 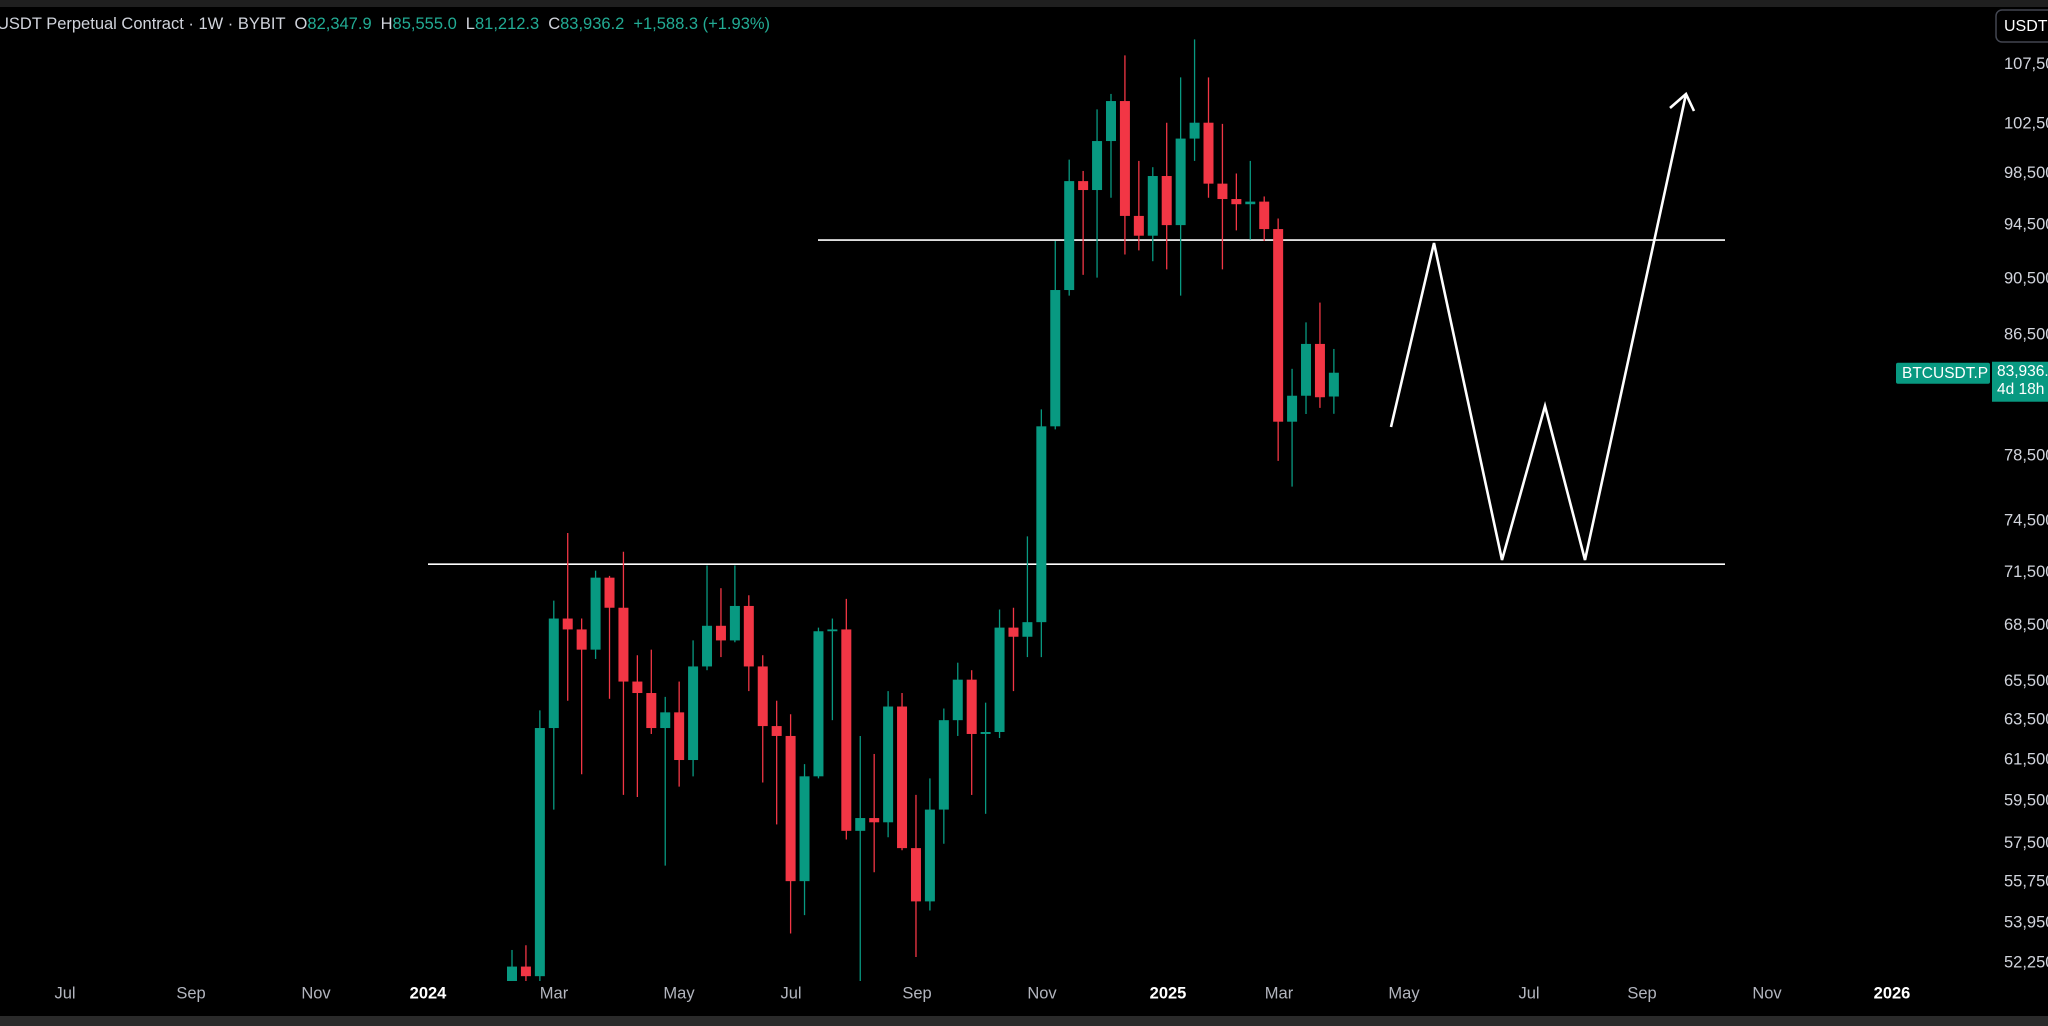 What do you see at coordinates (2026, 572) in the screenshot?
I see `y-tick-label: 71,500` at bounding box center [2026, 572].